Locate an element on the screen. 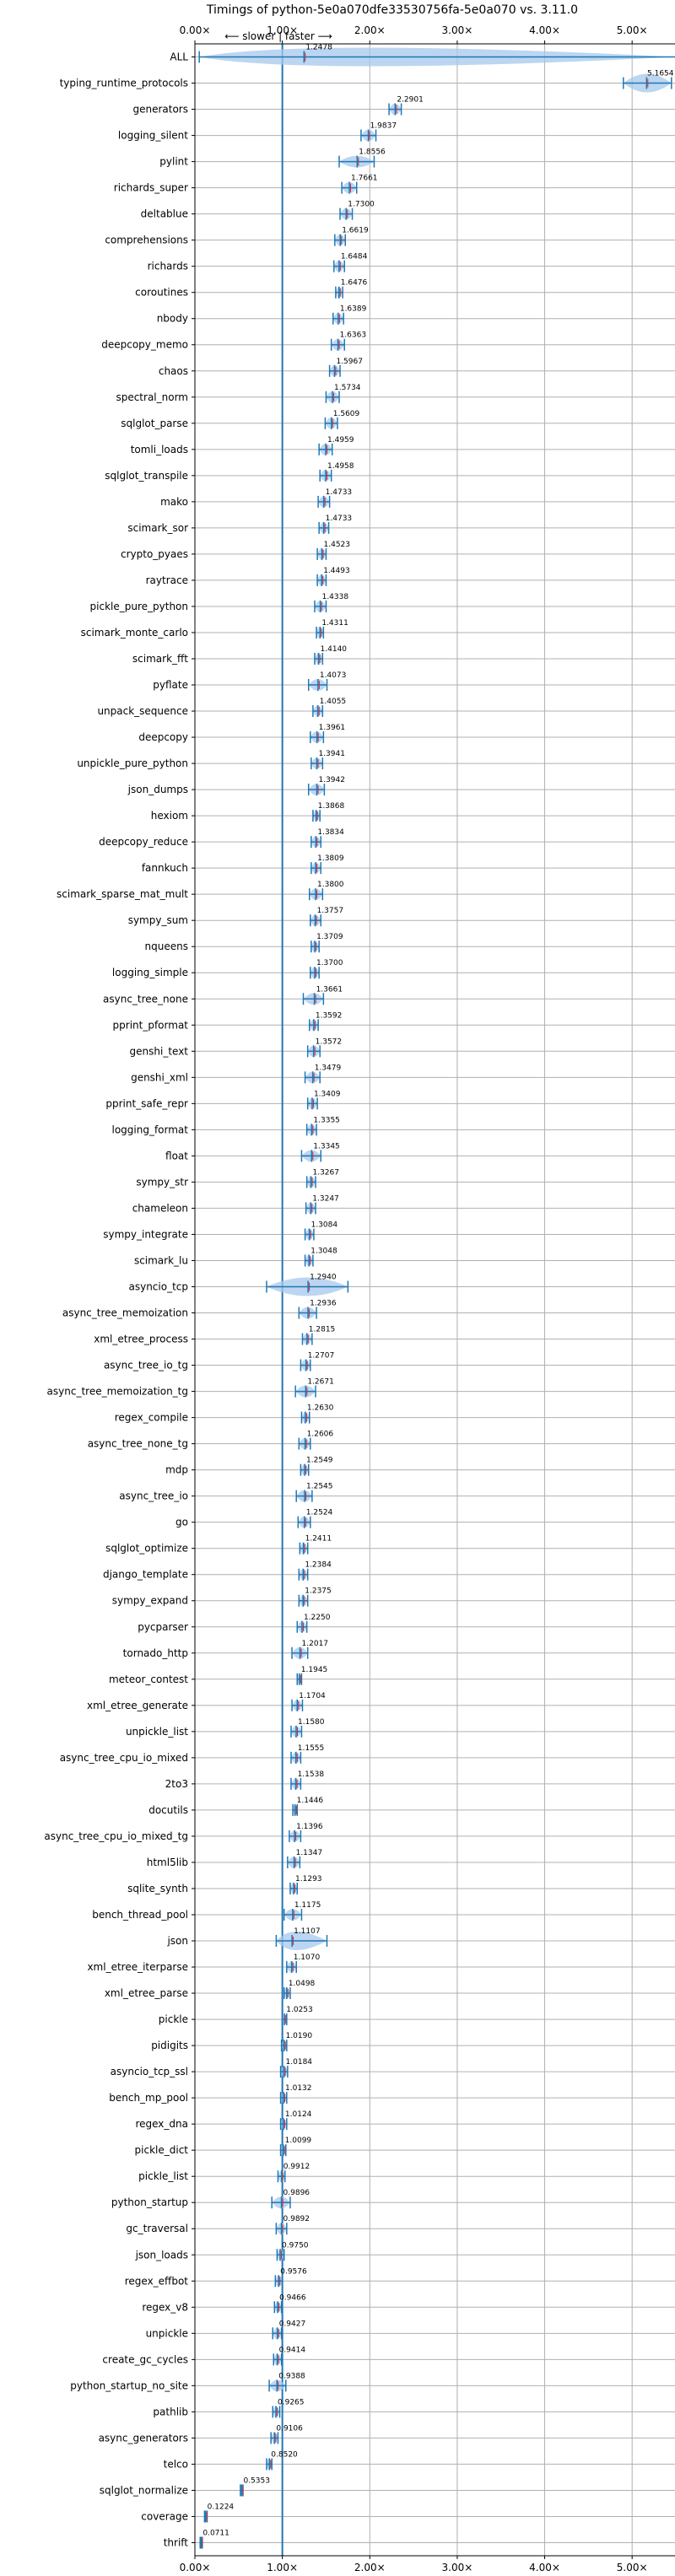 The height and width of the screenshot is (2576, 675). value-label: 1.5734 is located at coordinates (347, 388).